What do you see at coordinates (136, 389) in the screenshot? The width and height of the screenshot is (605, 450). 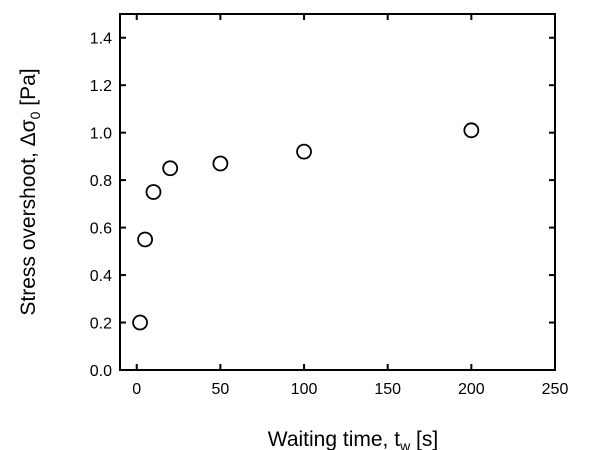 I see `x-tick-label: 0` at bounding box center [136, 389].